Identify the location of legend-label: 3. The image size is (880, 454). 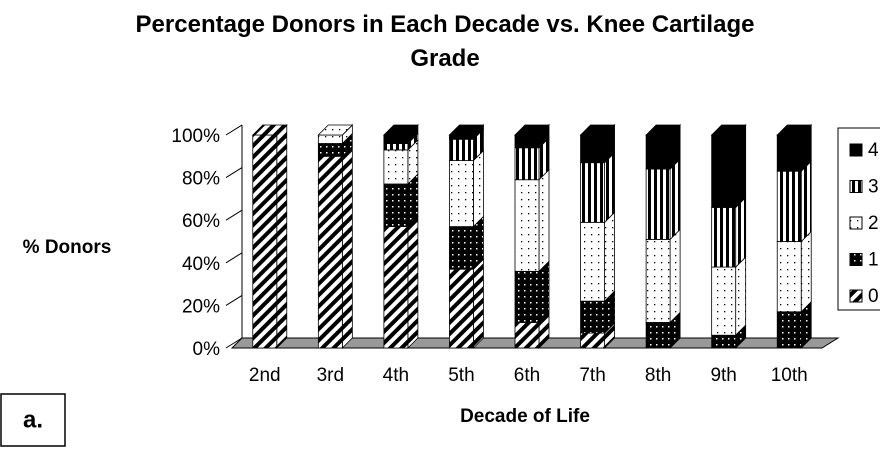
(873, 187).